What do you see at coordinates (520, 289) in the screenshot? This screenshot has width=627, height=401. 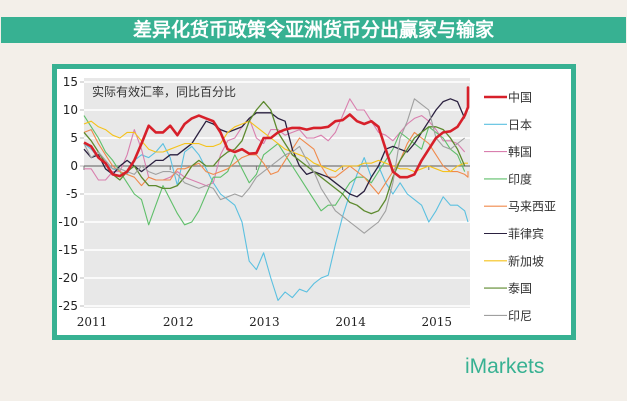 I see `legend-label: 泰国` at bounding box center [520, 289].